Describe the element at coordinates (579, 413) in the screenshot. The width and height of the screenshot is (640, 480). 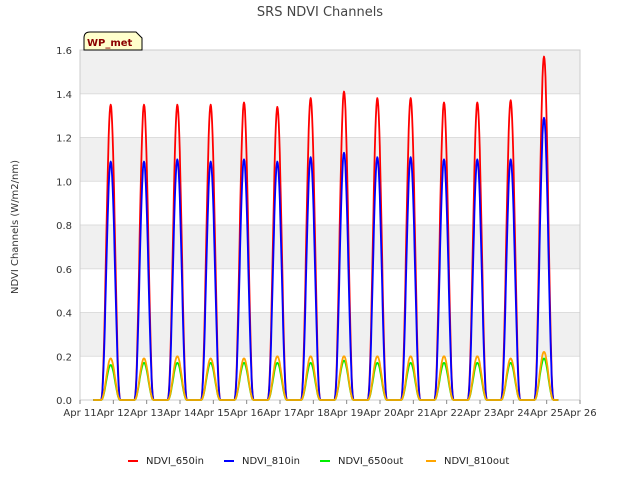
I see `x-tick-label: Apr 26` at that location.